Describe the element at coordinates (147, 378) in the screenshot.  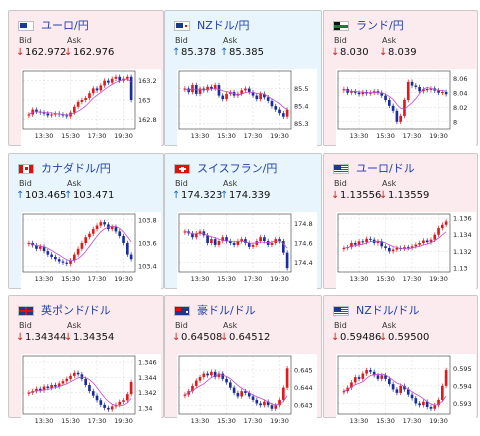
I see `y-tick-label: 1.344` at that location.